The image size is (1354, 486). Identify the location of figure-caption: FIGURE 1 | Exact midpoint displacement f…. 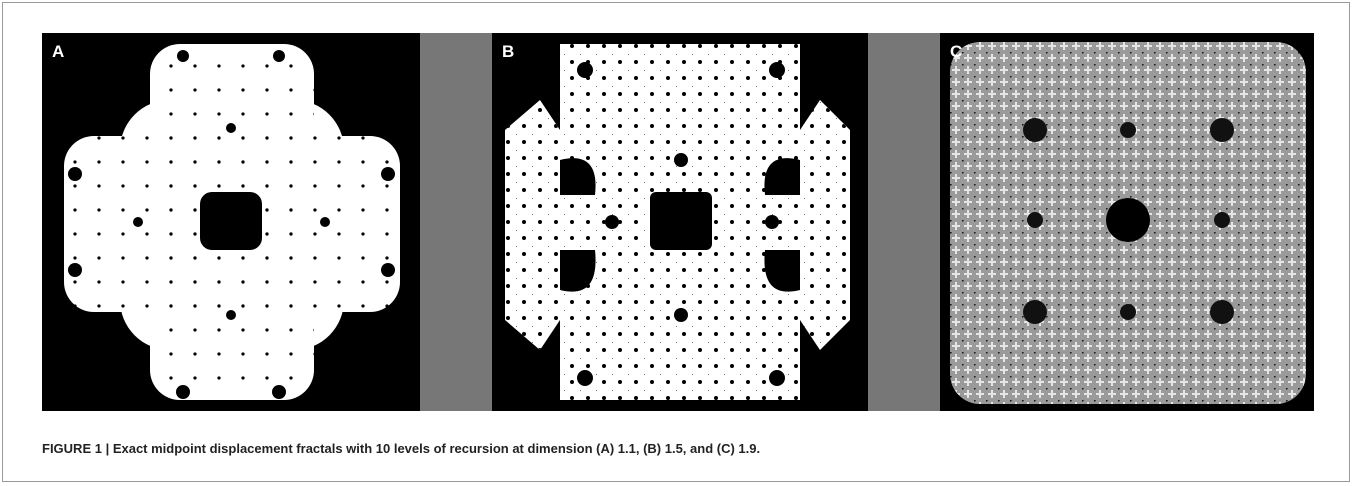
(401, 448).